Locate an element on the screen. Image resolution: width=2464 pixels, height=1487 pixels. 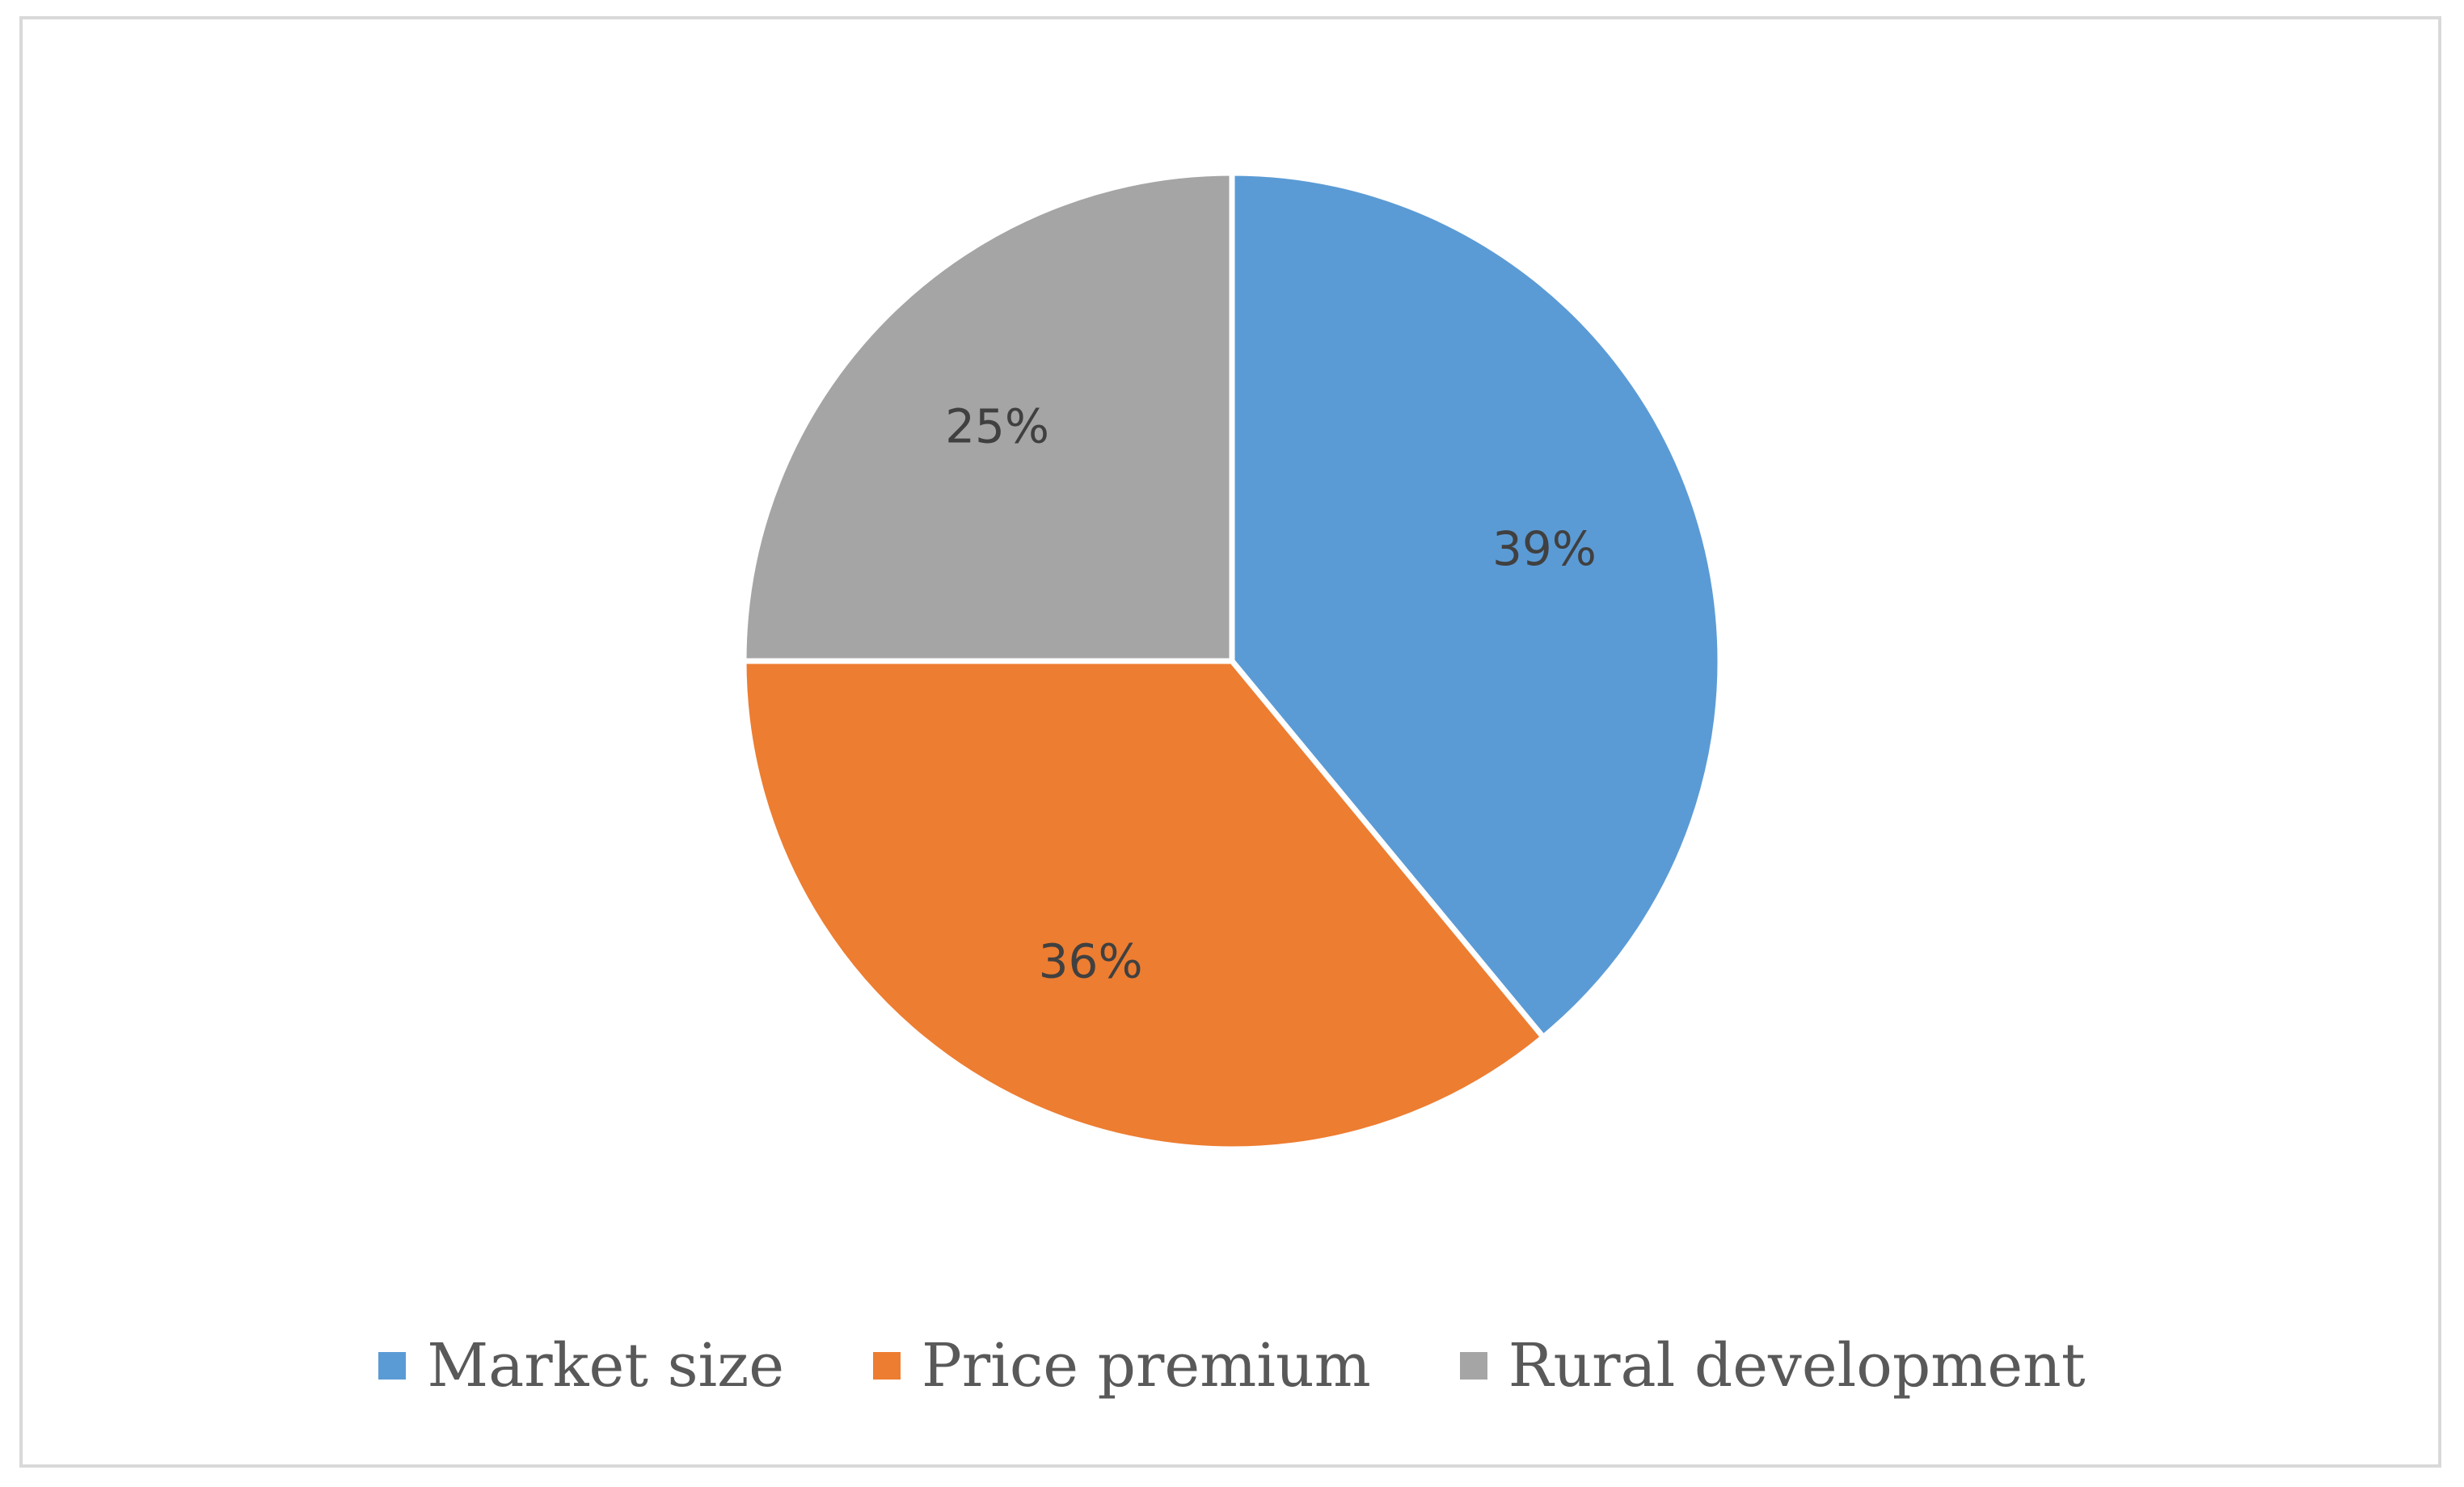
pie-slice-rural-development is located at coordinates (988, 417).